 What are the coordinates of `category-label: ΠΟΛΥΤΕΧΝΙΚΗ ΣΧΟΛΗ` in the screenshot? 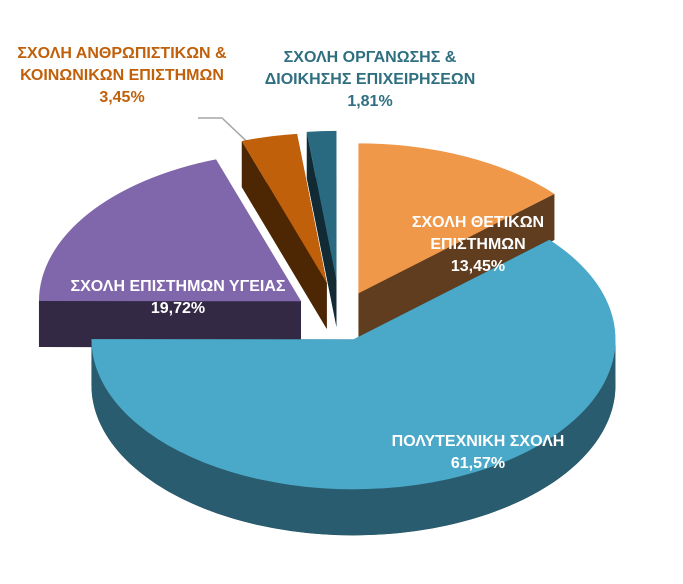 It's located at (478, 441).